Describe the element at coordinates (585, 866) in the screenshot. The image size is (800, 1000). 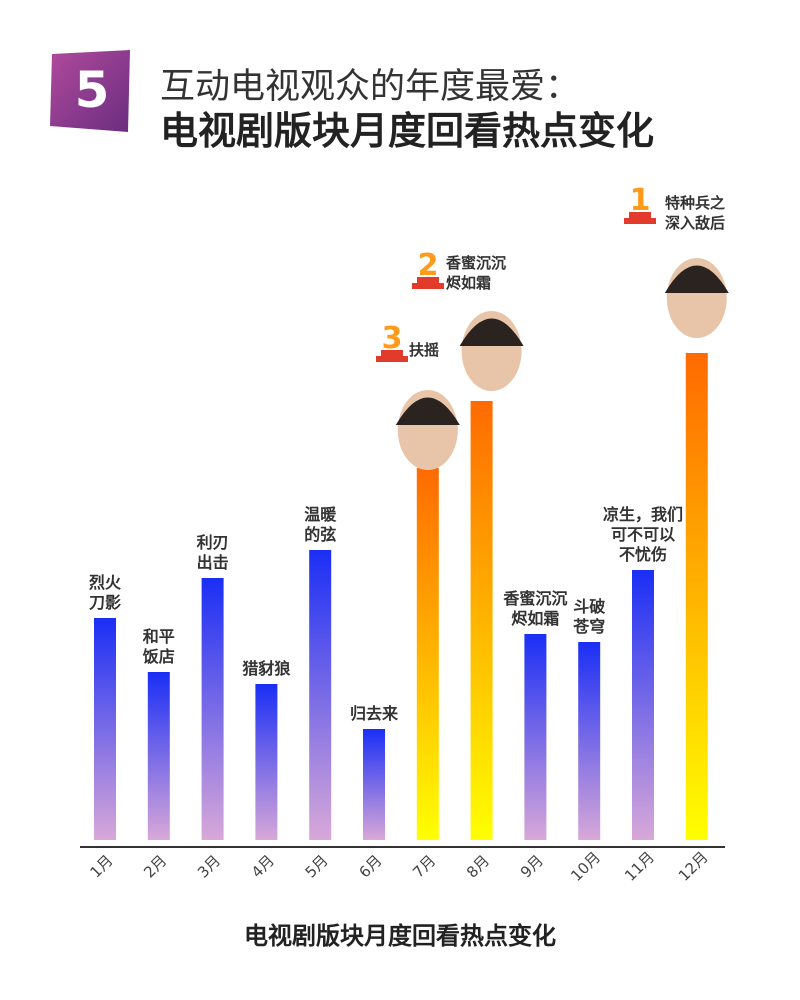
I see `x-tick-label: 10月` at that location.